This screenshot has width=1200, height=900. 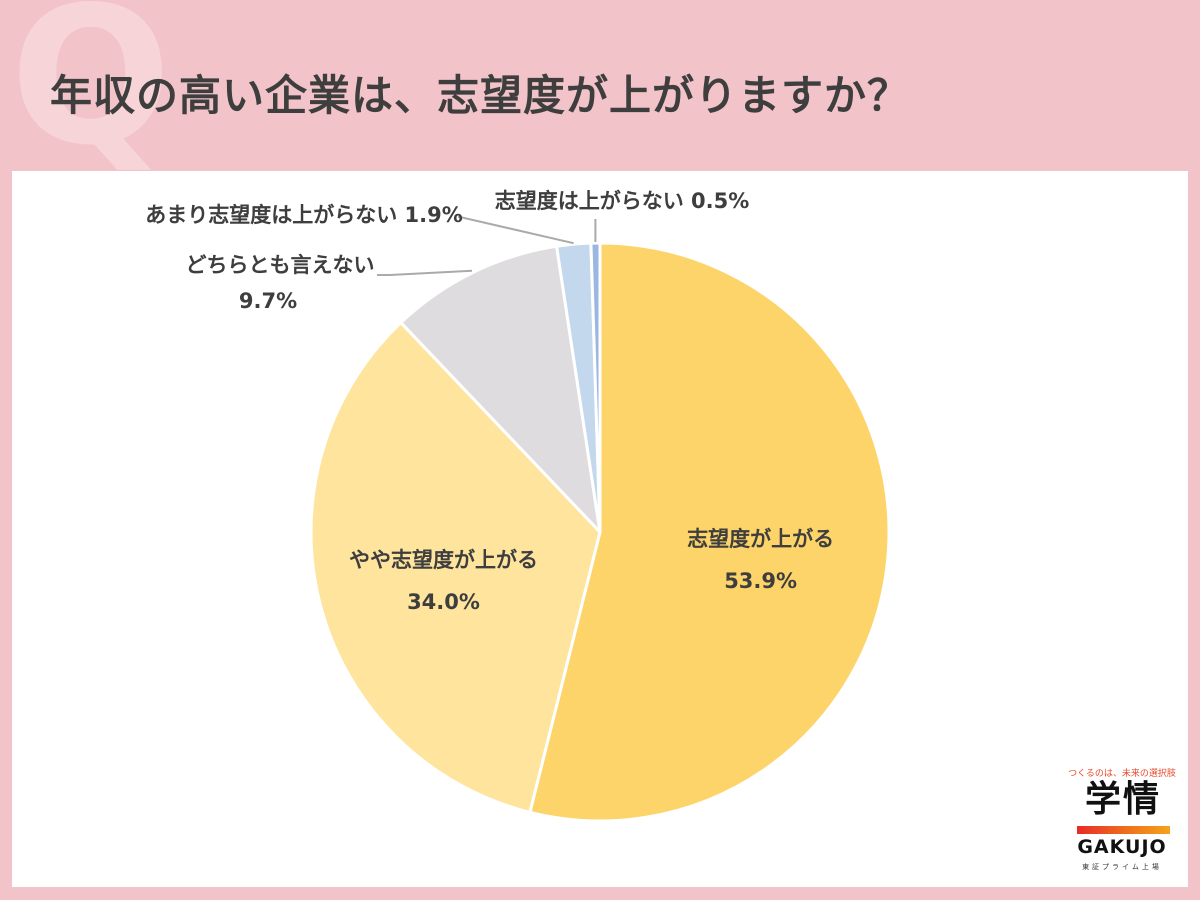 What do you see at coordinates (760, 539) in the screenshot?
I see `data-label-slice-1-name: 志望度が上がる` at bounding box center [760, 539].